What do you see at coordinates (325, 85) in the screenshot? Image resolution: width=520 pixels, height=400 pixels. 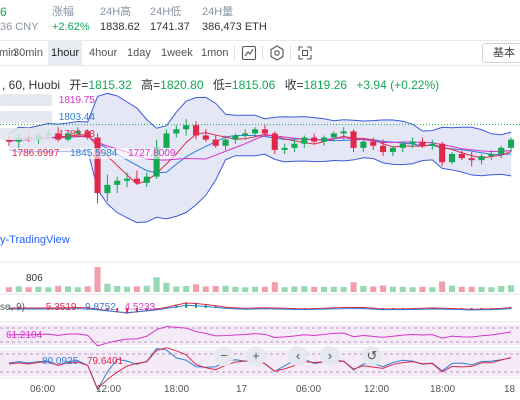 I see `close-value: 1819.26` at bounding box center [325, 85].